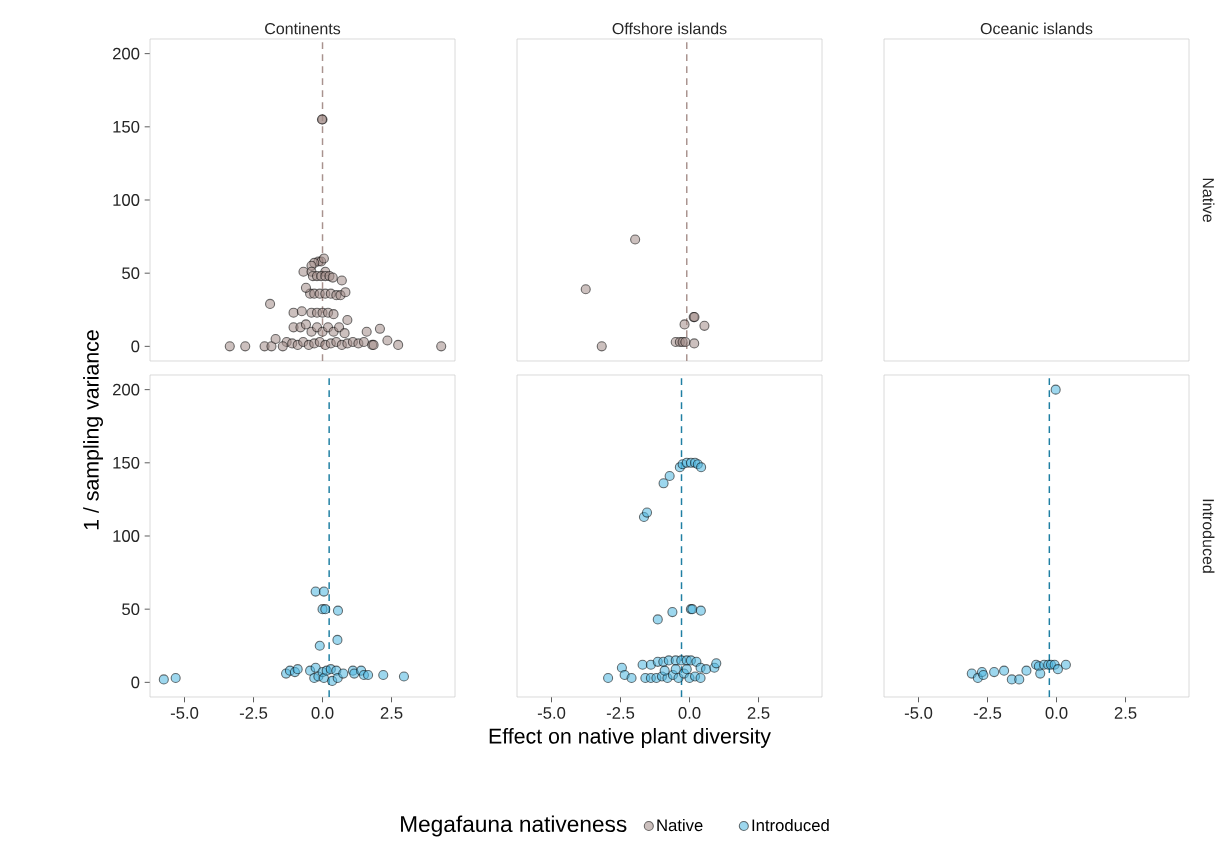  What do you see at coordinates (669, 28) in the screenshot?
I see `chart-title: Offshore islands` at bounding box center [669, 28].